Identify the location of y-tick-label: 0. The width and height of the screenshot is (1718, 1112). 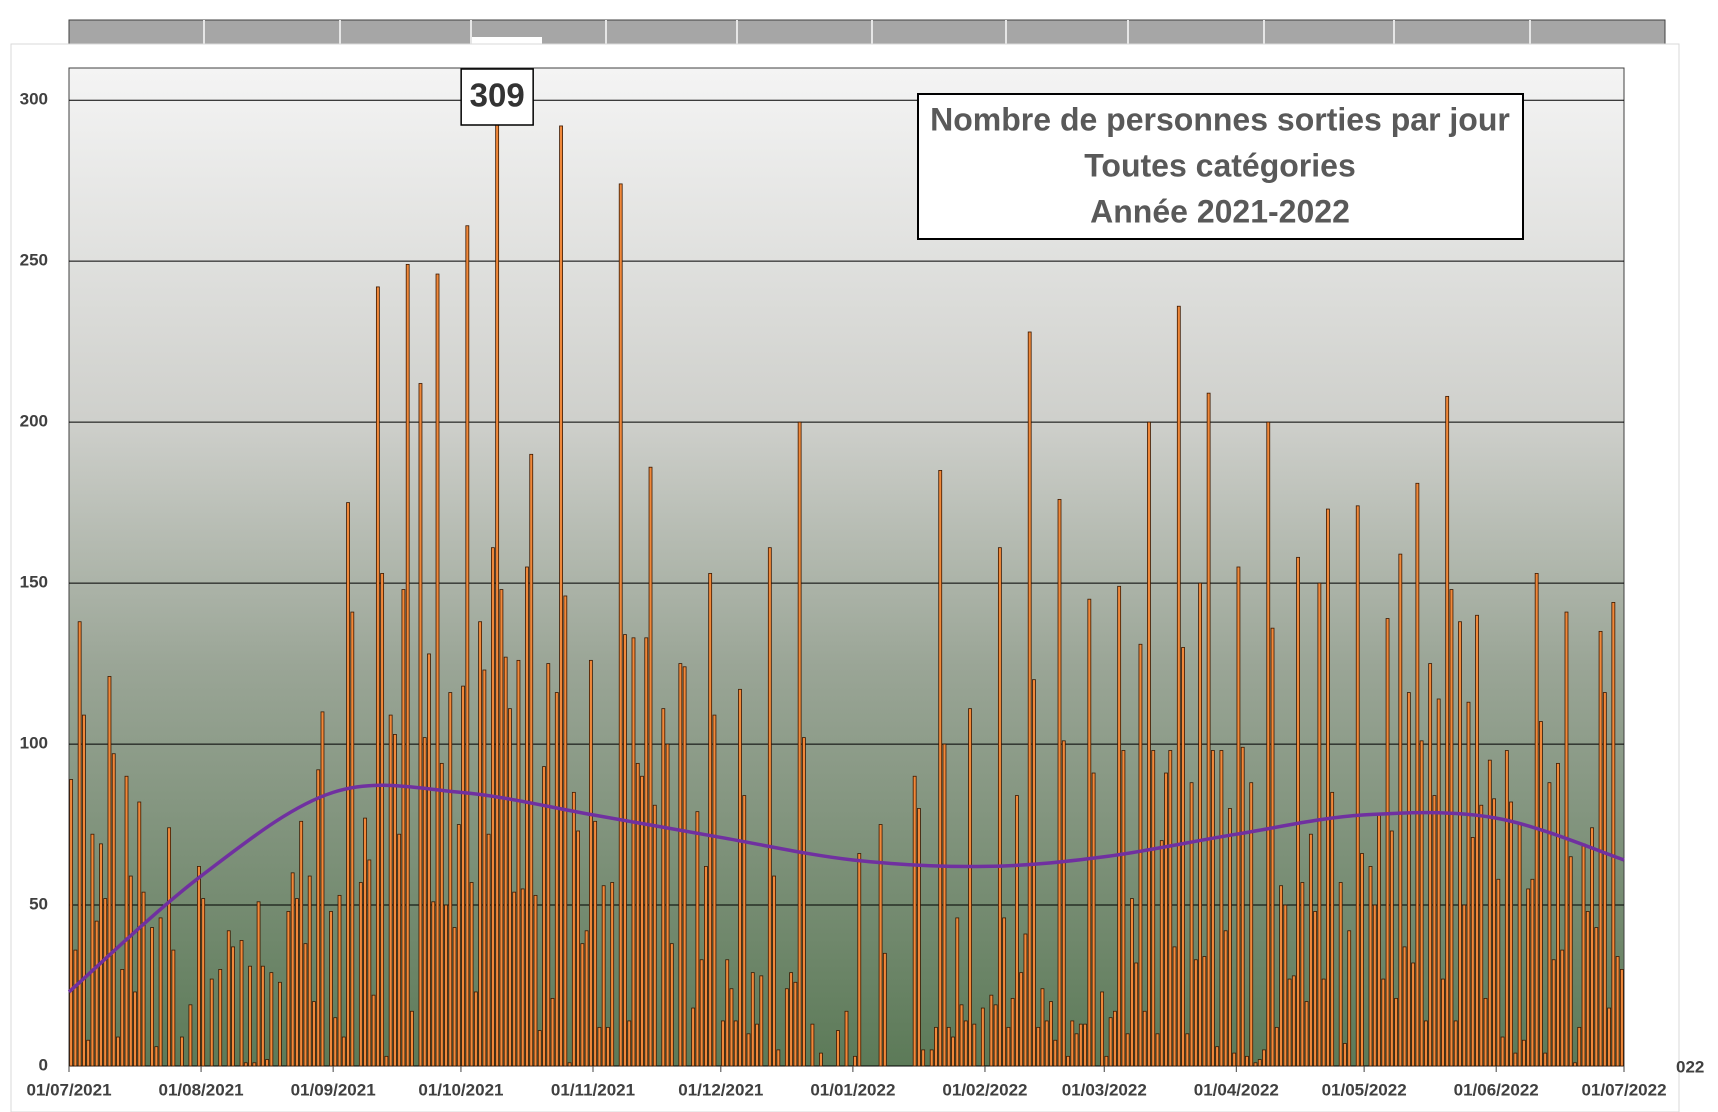
(43, 1064).